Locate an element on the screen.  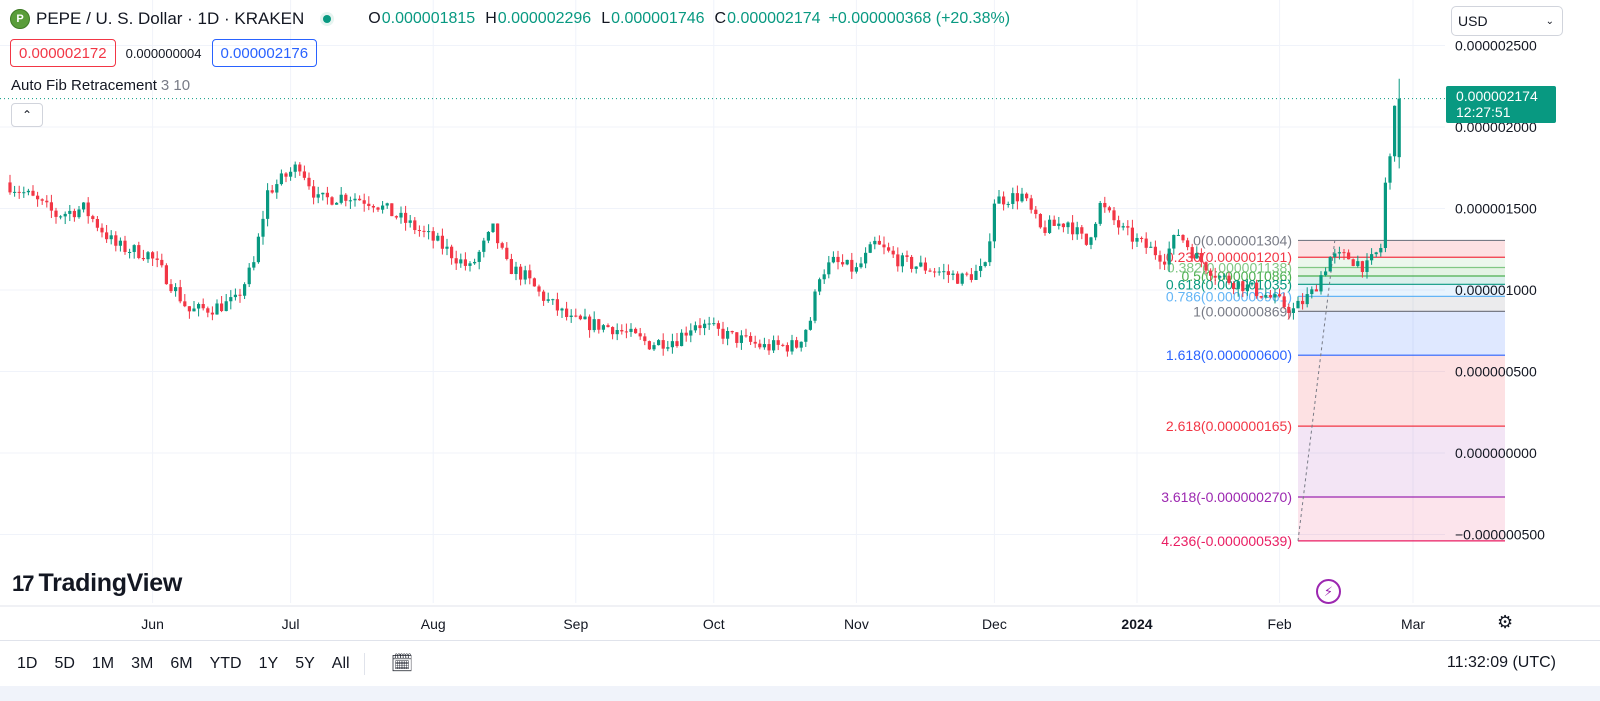
indicator-legend: Auto Fib Retracement 3 10 is located at coordinates (100, 85).